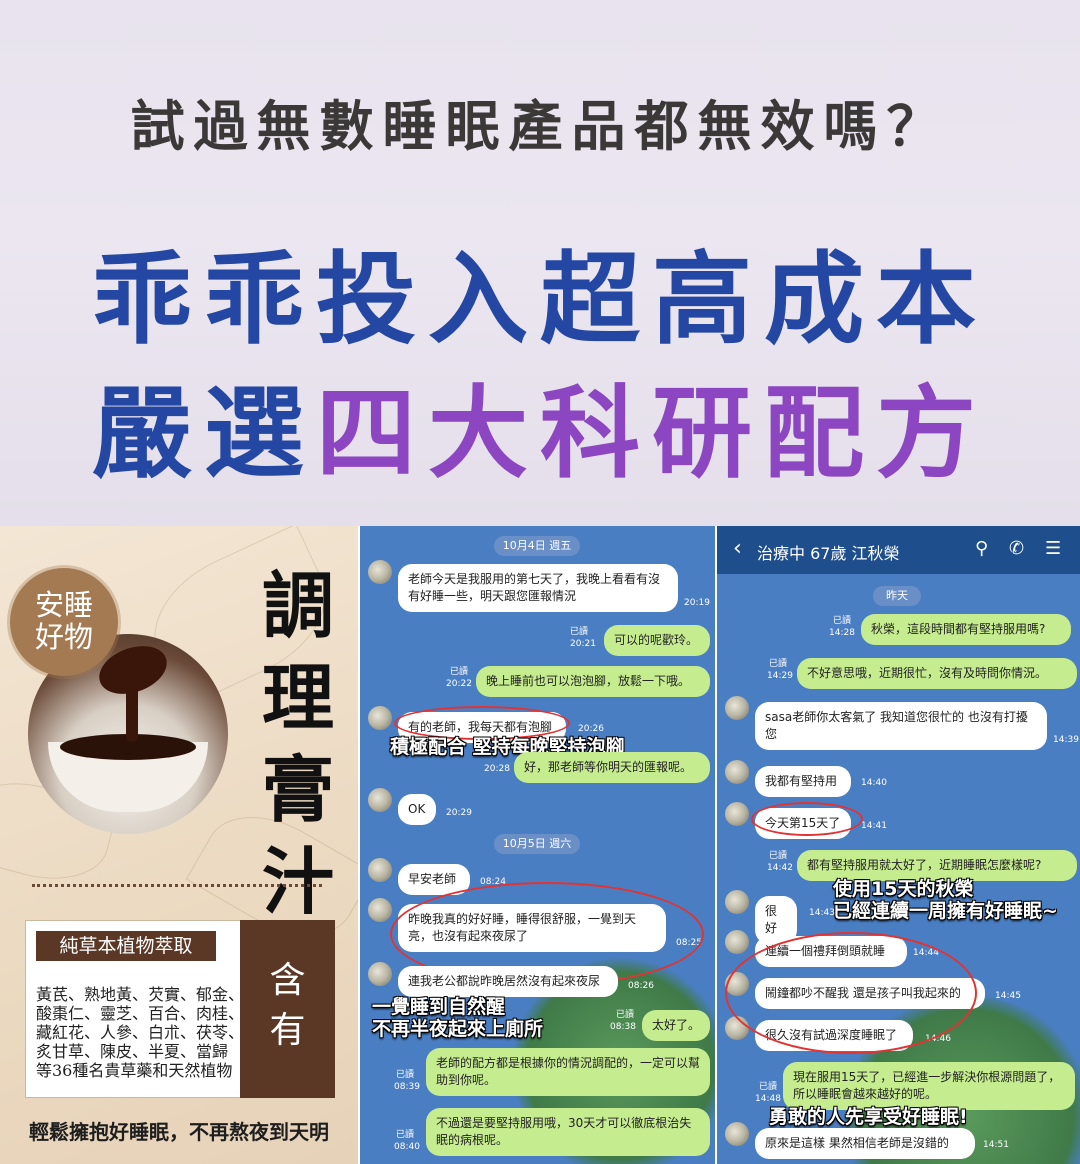  I want to click on back-arrow-icon: ‹, so click(737, 548).